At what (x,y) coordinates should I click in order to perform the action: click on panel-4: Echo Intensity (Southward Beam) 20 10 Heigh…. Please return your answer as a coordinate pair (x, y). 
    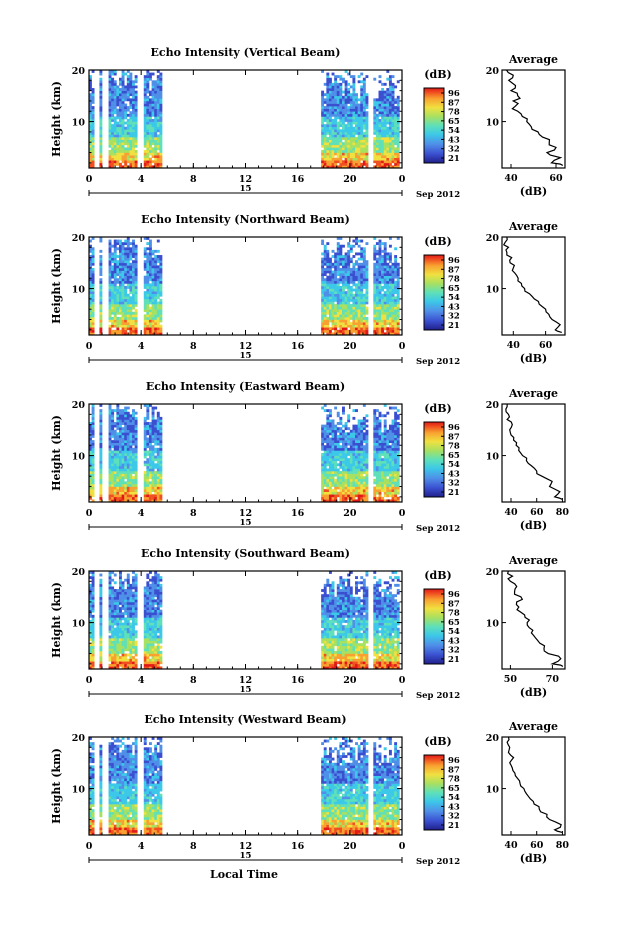
    Looking at the image, I should click on (308, 624).